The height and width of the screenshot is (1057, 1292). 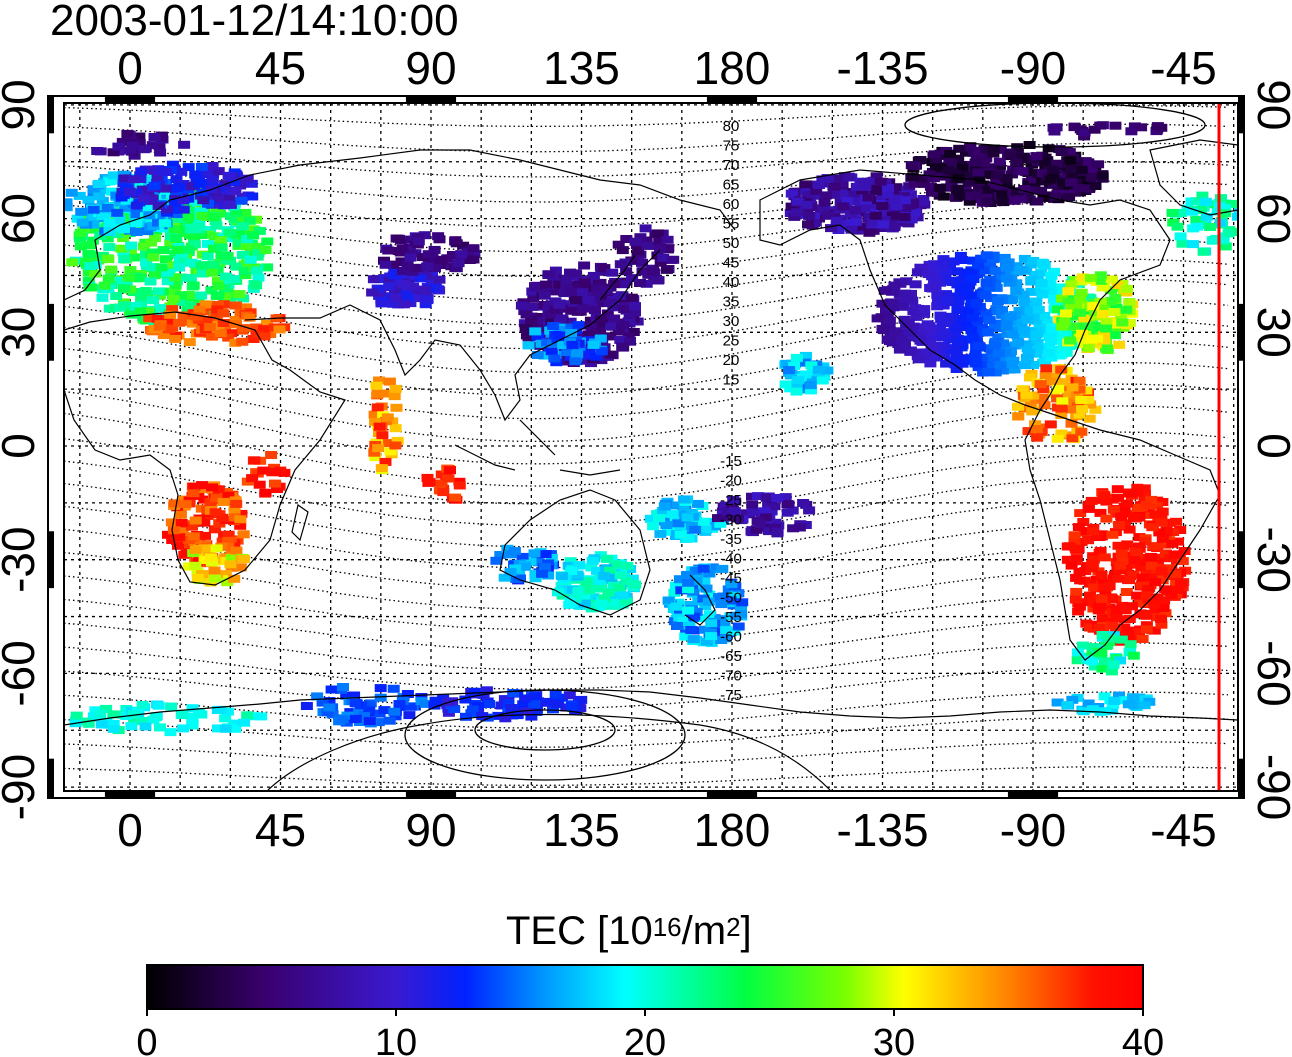 What do you see at coordinates (646, 138) in the screenshot?
I see `contour-line` at bounding box center [646, 138].